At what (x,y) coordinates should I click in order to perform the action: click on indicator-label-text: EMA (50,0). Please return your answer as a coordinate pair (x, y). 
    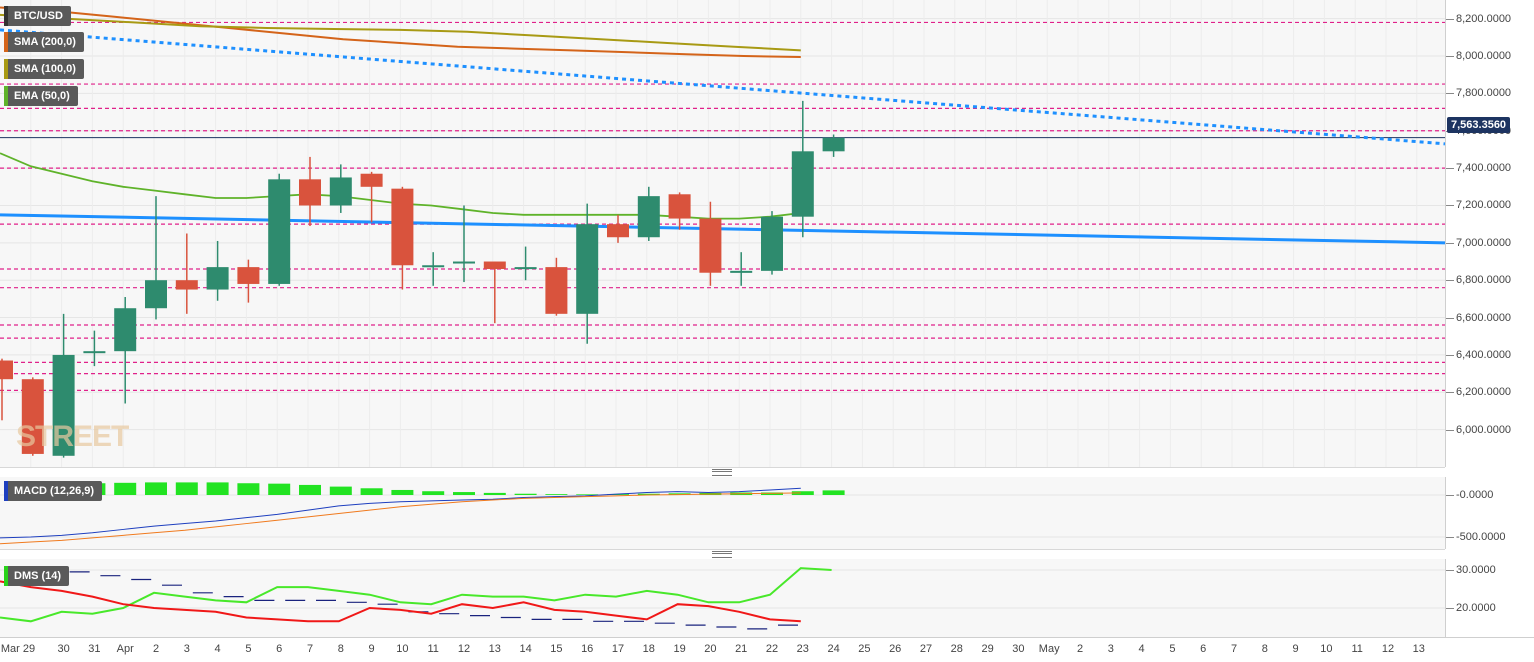
    Looking at the image, I should click on (42, 96).